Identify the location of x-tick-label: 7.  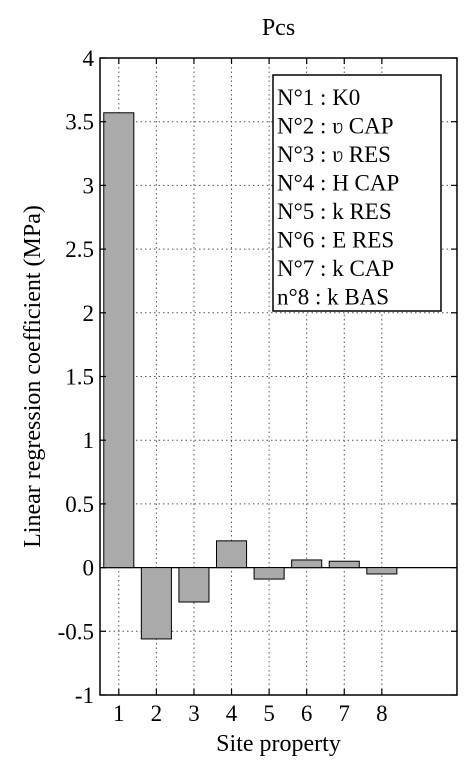
(345, 713).